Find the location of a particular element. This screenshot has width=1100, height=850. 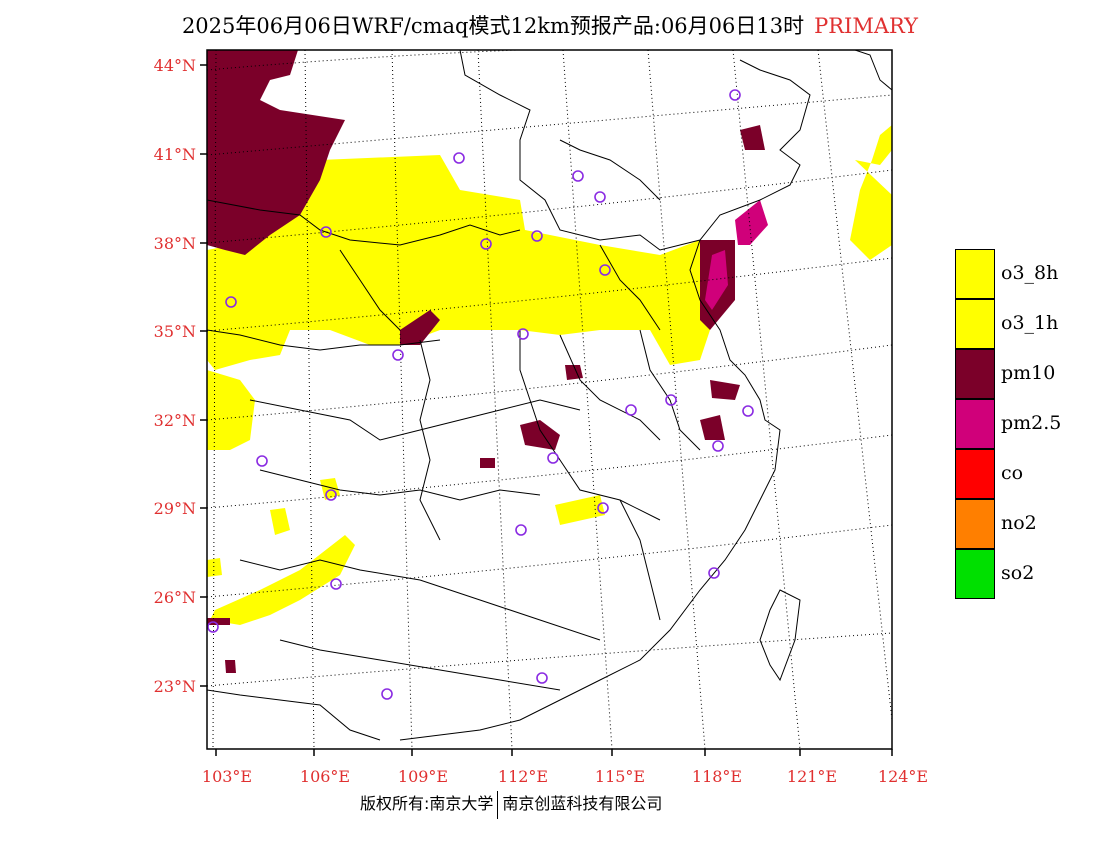

footer-separator is located at coordinates (498, 804).